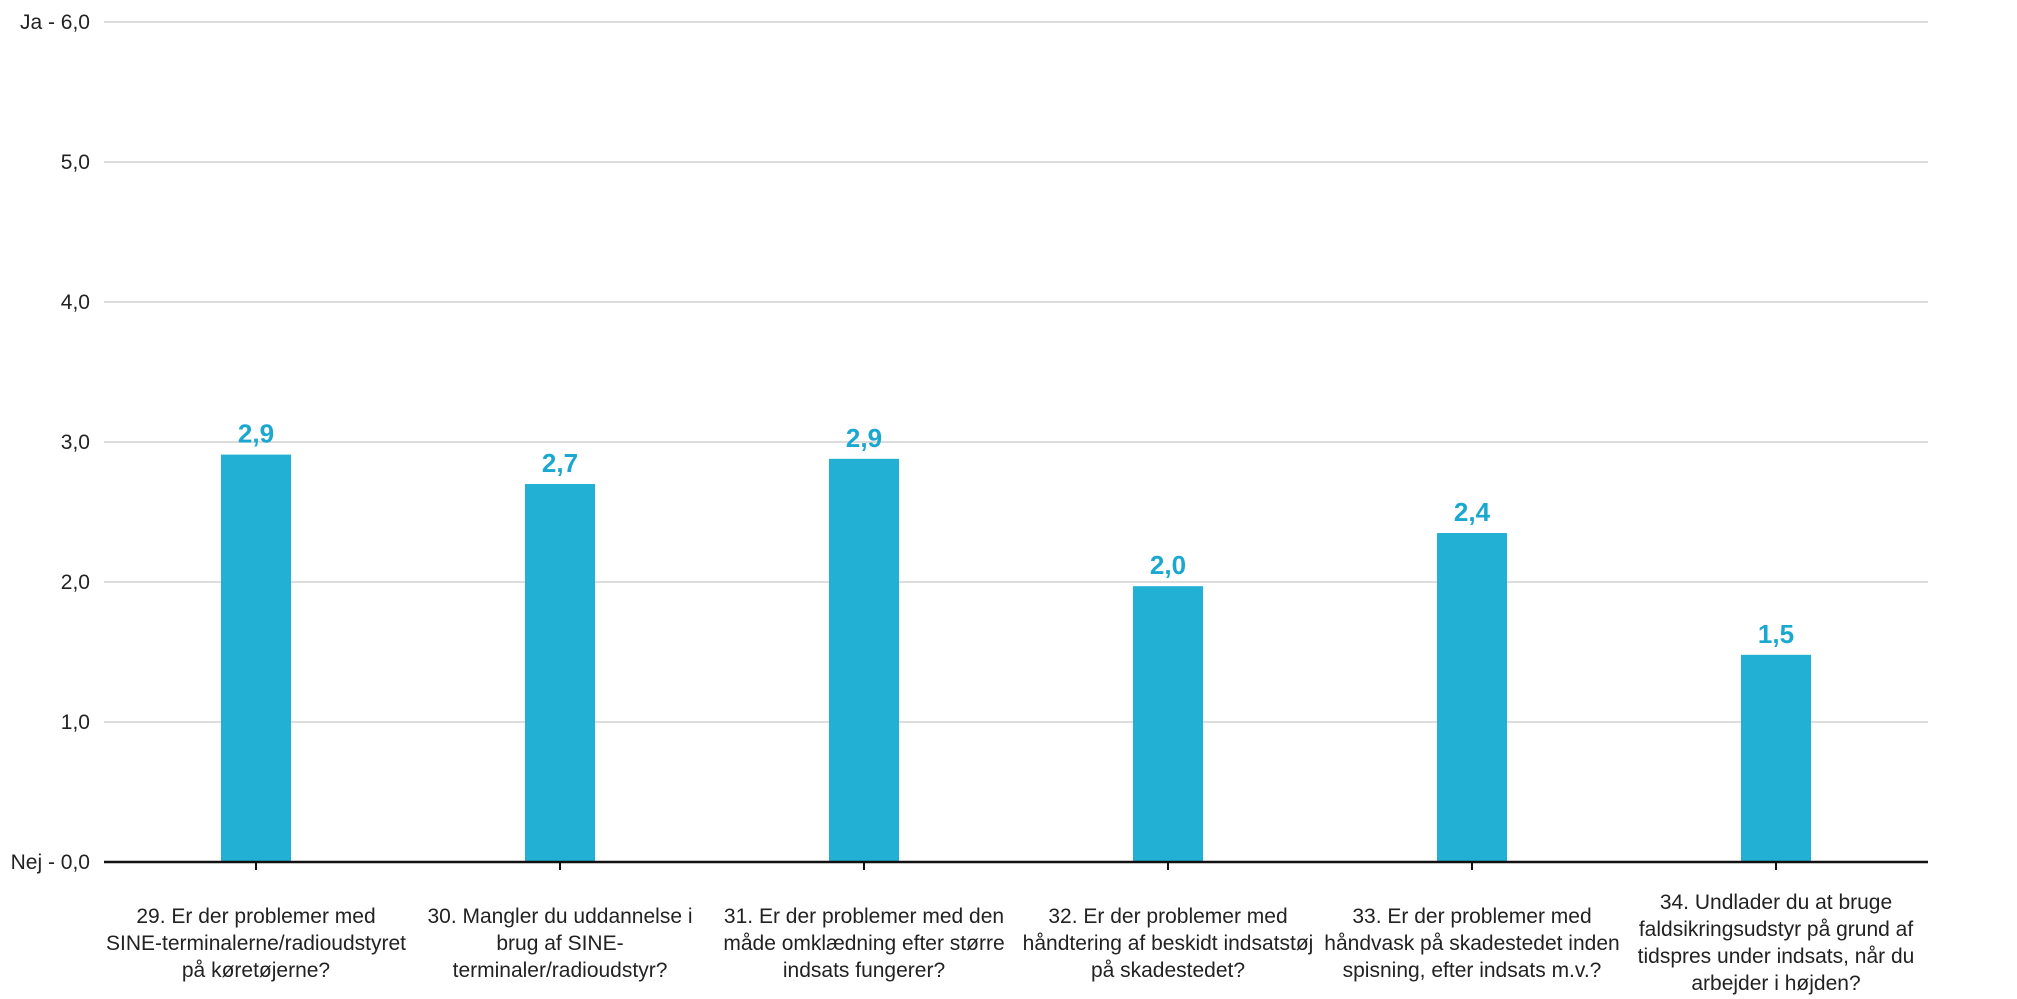 Image resolution: width=2017 pixels, height=999 pixels. I want to click on y-tick-label: 5,0, so click(75, 162).